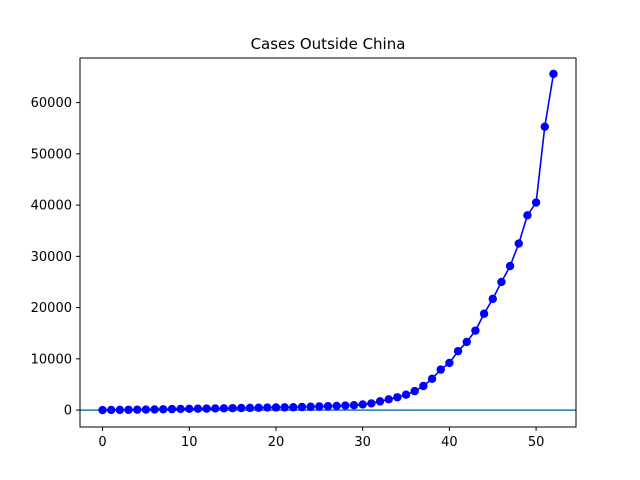 The height and width of the screenshot is (480, 640). Describe the element at coordinates (51, 103) in the screenshot. I see `y-tick-label: 60000` at that location.